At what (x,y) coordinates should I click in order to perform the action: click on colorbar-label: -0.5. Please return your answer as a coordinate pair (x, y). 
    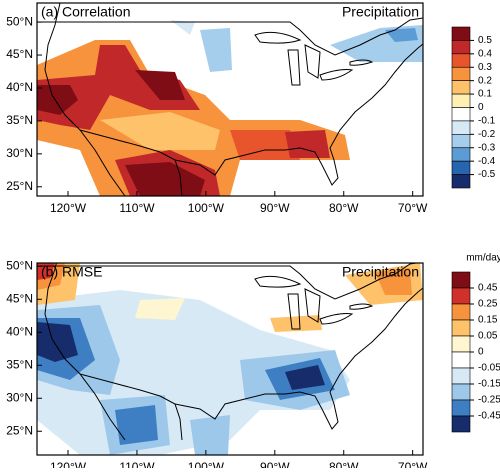
    Looking at the image, I should click on (487, 174).